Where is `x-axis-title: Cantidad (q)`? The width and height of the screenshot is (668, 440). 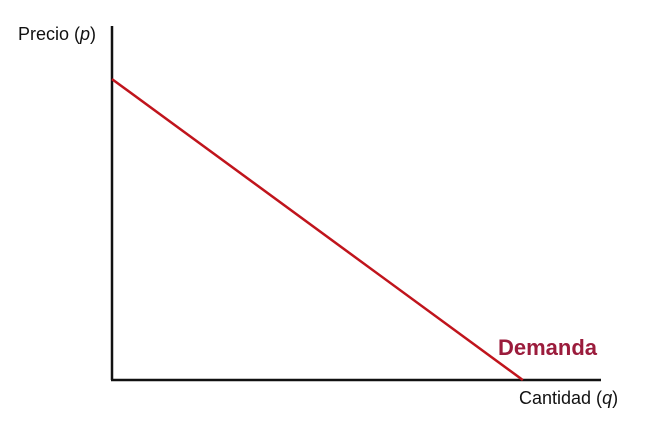 x-axis-title: Cantidad (q) is located at coordinates (568, 398).